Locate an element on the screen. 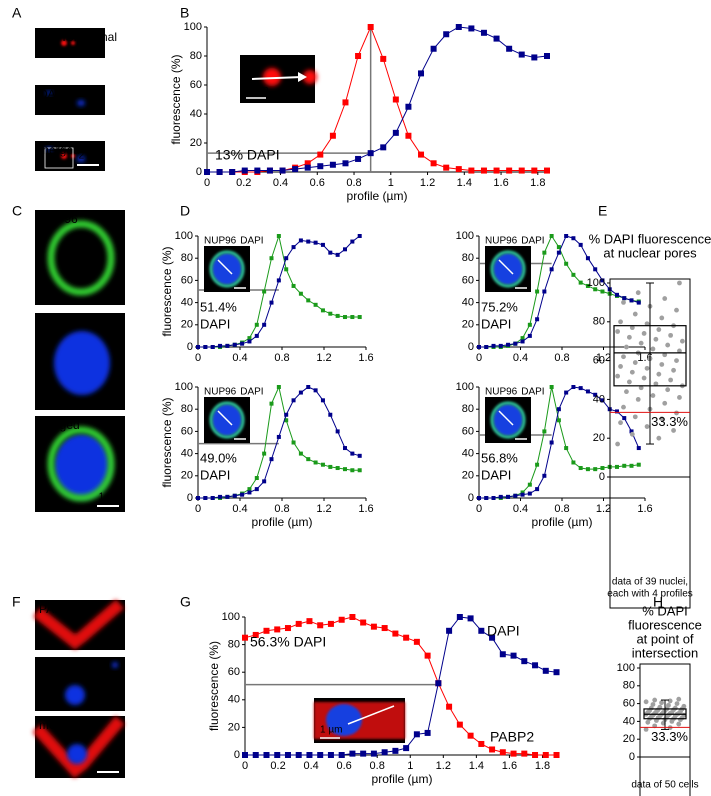 This screenshot has height=796, width=711. panel-label: B is located at coordinates (184, 13).